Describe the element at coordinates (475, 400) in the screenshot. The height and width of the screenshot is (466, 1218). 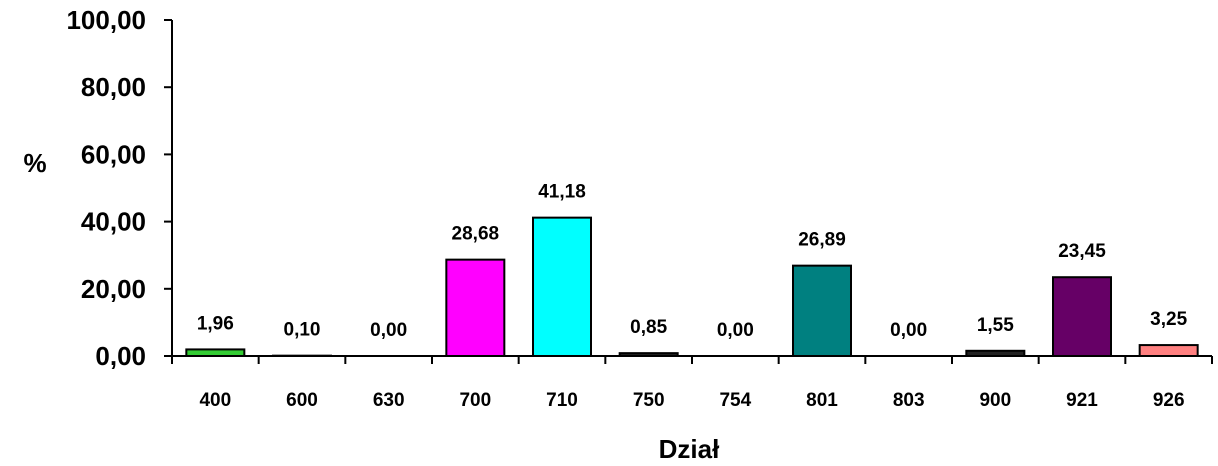
I see `x-tick-label: 700` at that location.